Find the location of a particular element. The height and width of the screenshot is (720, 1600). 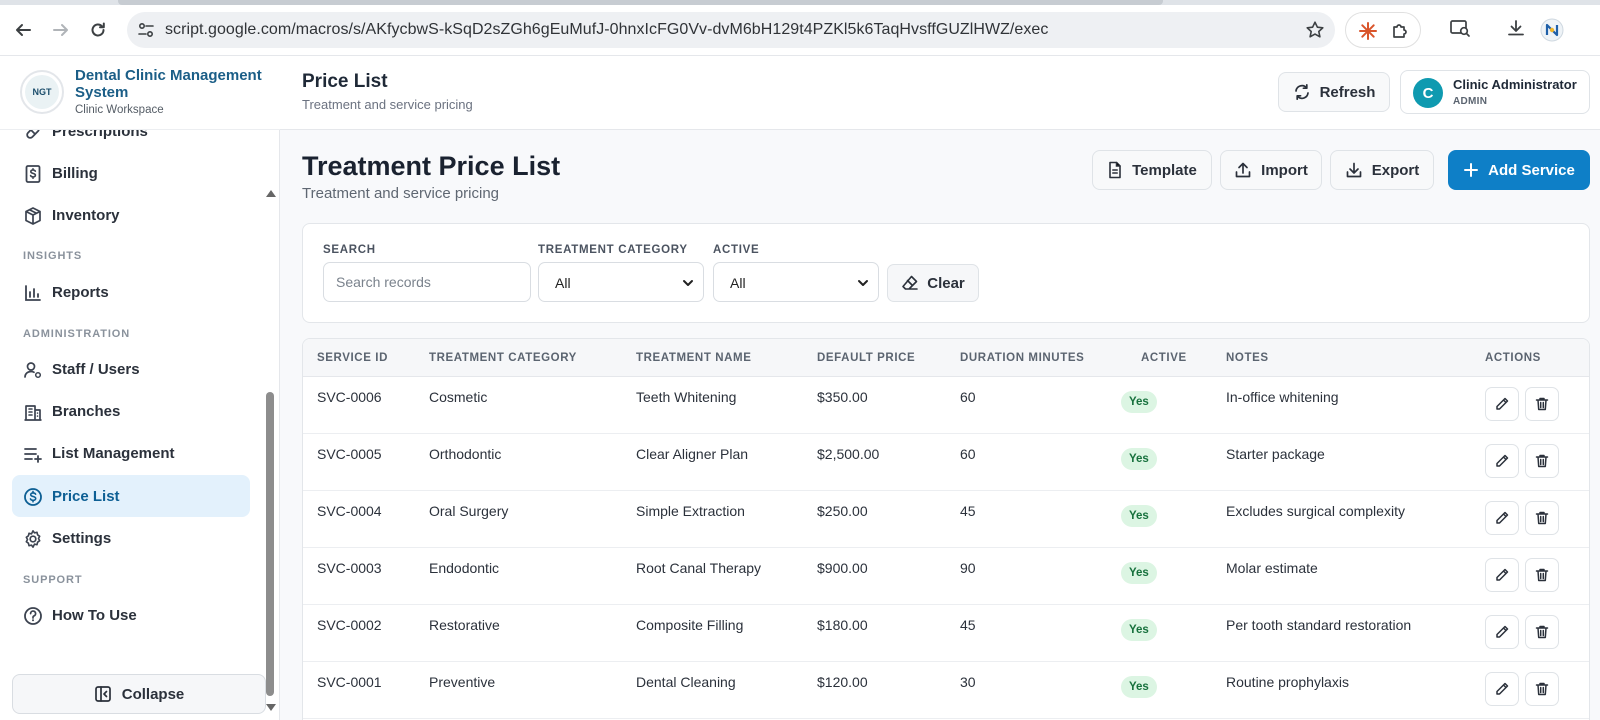

user-gear-icon is located at coordinates (33, 370).